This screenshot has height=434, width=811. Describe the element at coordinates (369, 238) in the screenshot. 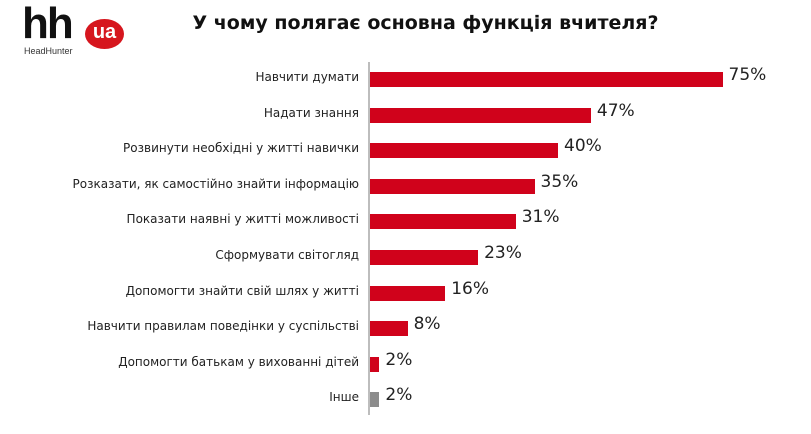

I see `y-axis-line` at that location.